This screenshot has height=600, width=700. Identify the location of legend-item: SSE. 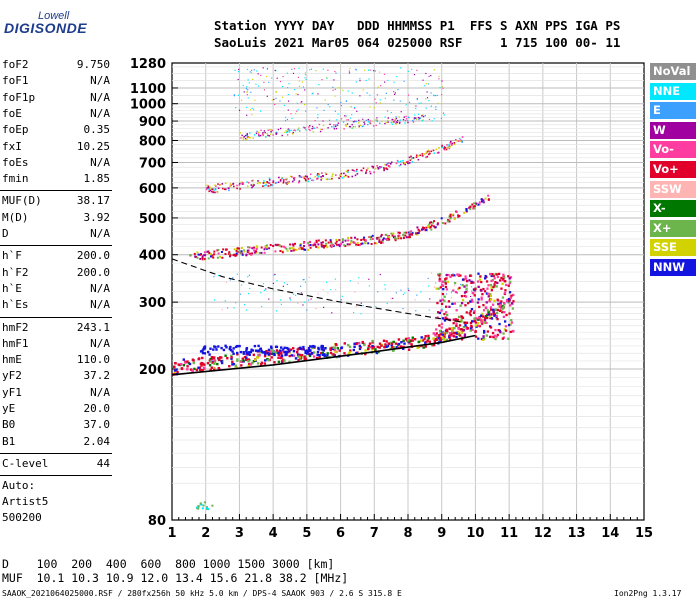
(673, 248).